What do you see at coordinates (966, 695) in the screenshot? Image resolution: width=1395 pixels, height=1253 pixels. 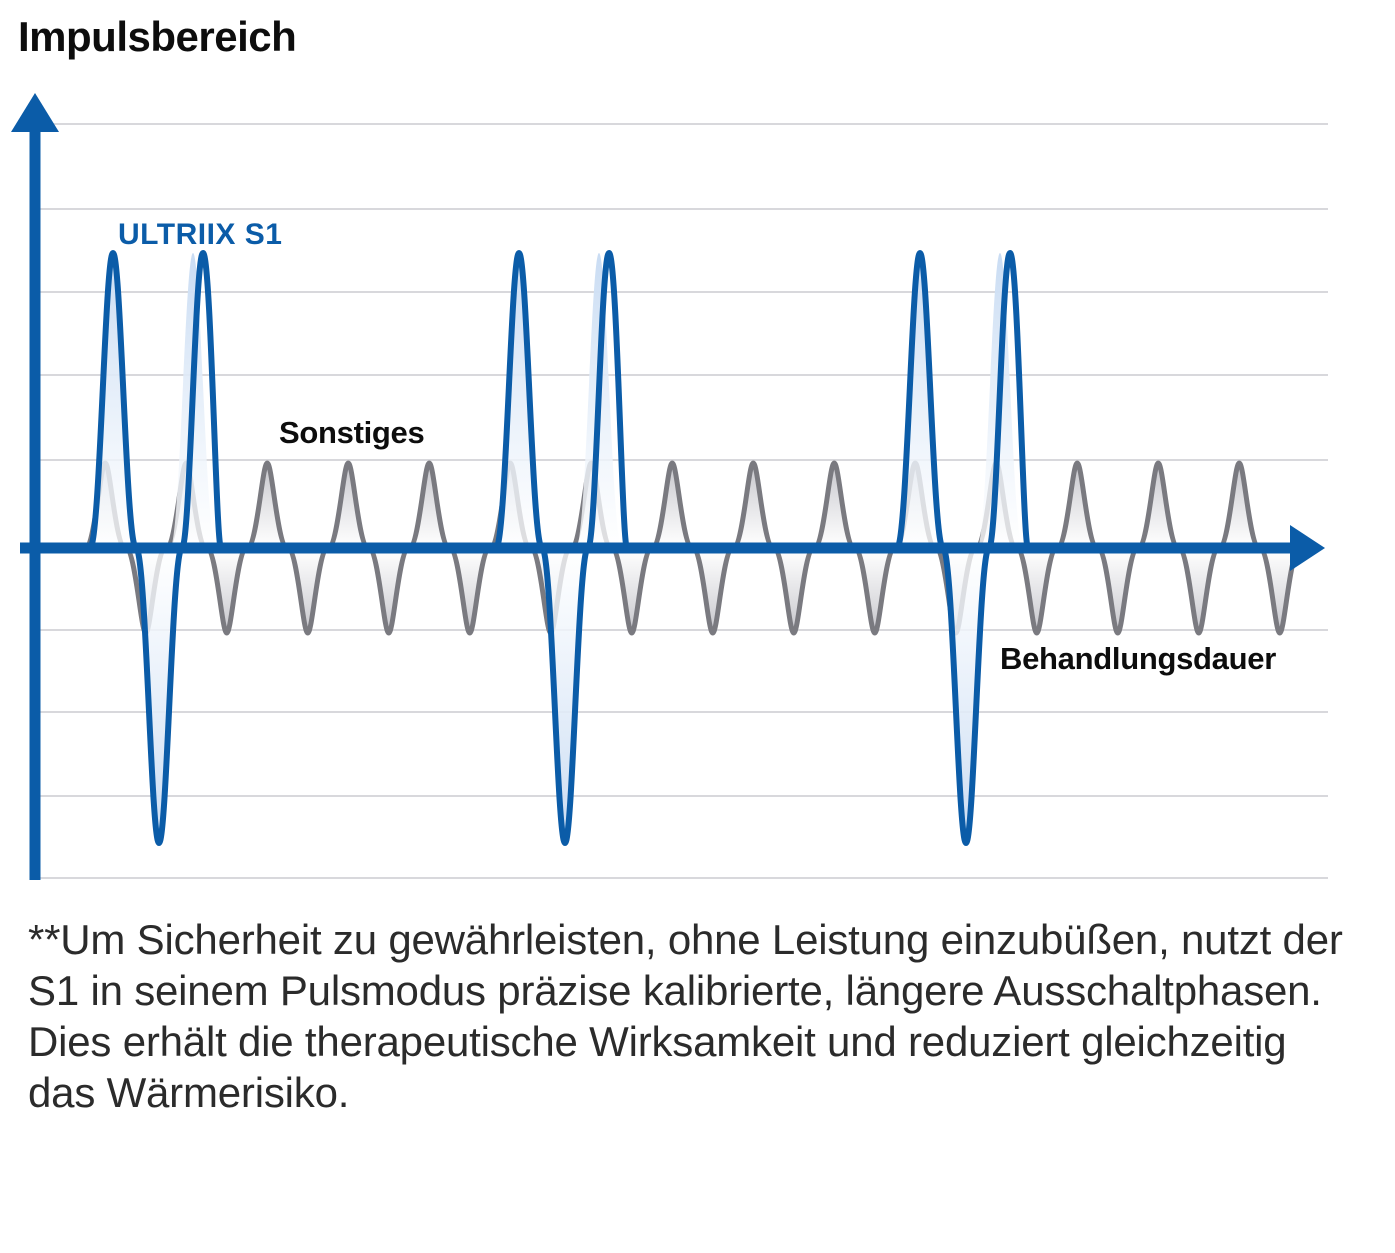 I see `blue-burst-3-fill-neg` at bounding box center [966, 695].